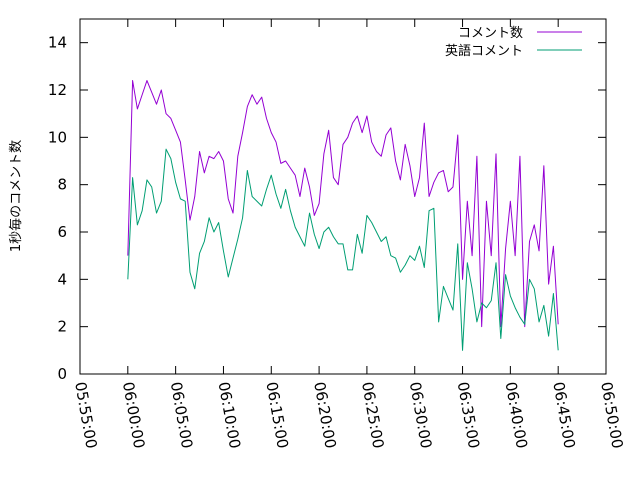 The width and height of the screenshot is (640, 480). I want to click on y-tick-label: 10, so click(57, 137).